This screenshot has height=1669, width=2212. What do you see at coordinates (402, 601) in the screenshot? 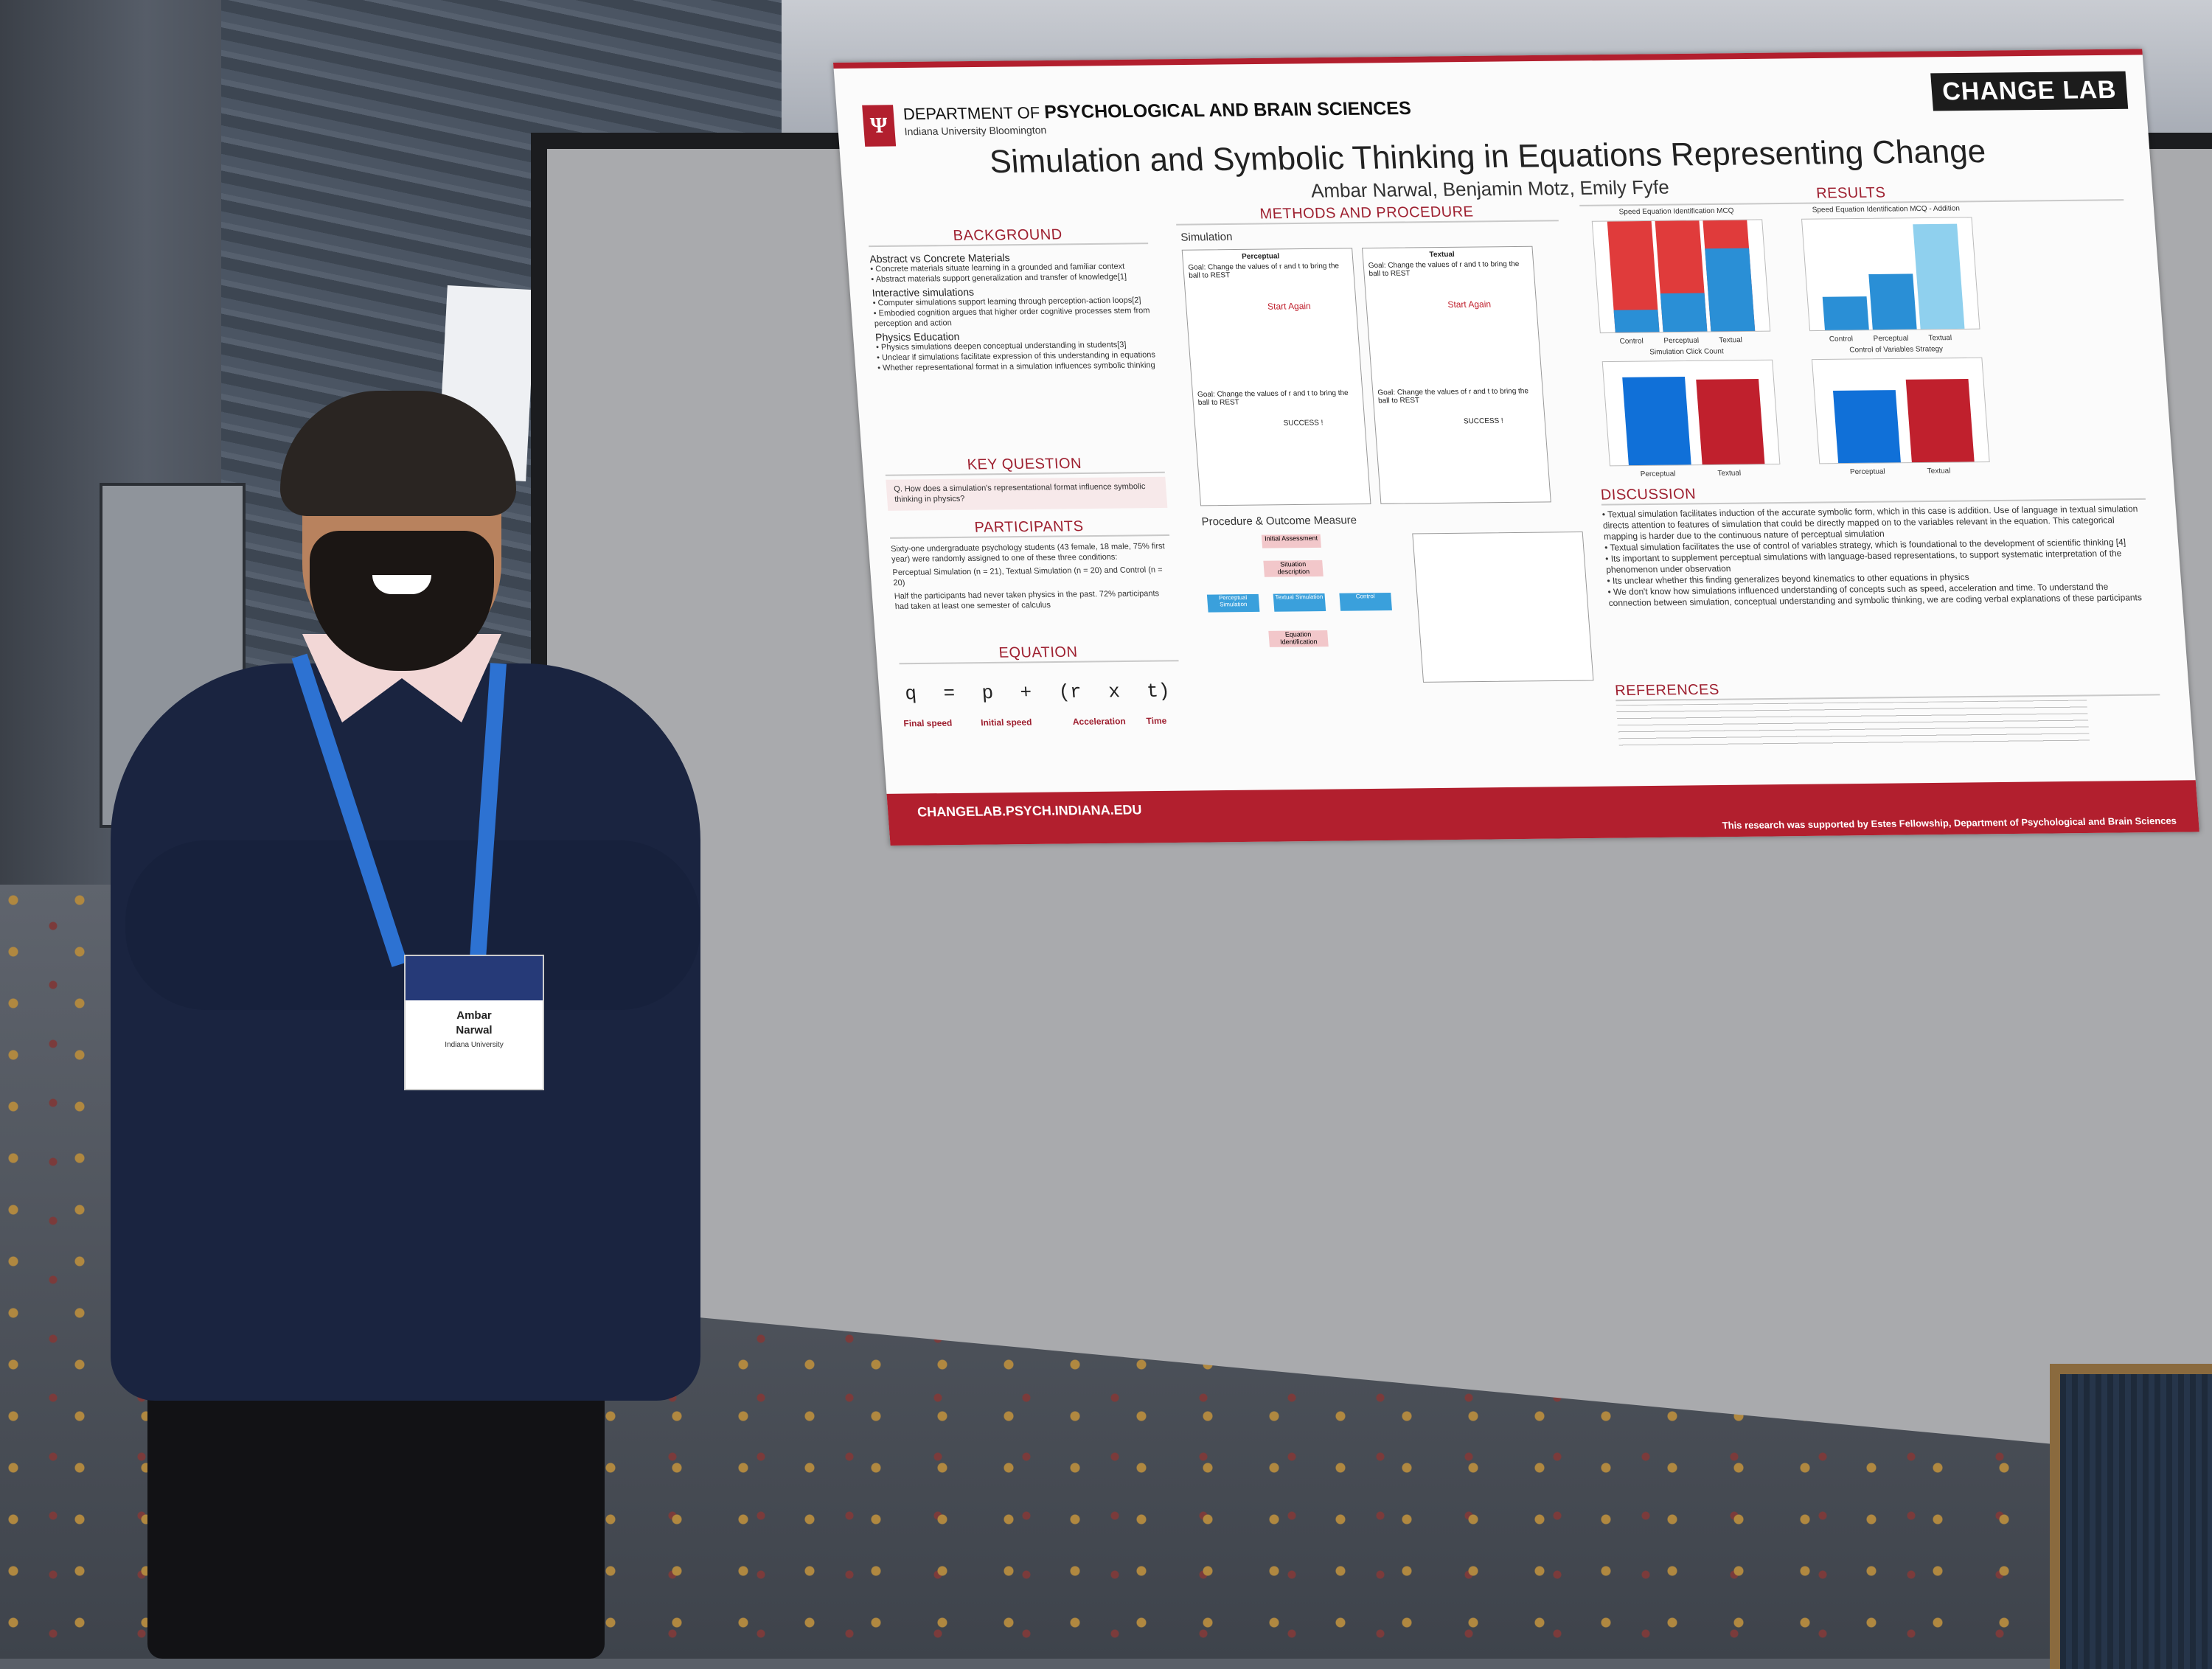
I see `person-beard` at bounding box center [402, 601].